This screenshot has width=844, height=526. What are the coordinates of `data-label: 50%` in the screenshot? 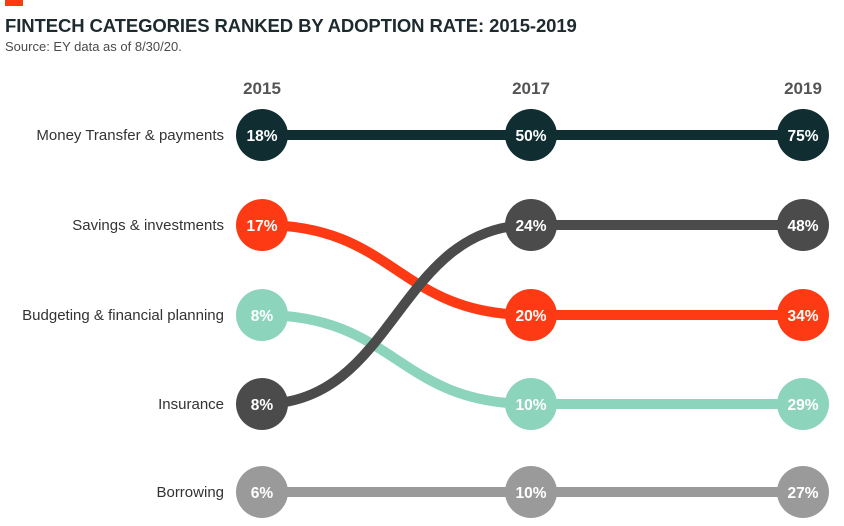 It's located at (530, 136).